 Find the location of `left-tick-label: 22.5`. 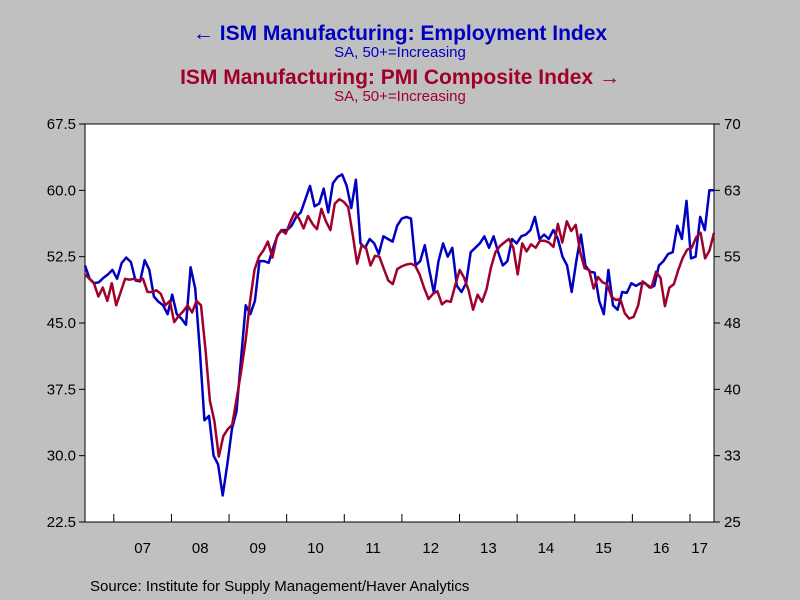

left-tick-label: 22.5 is located at coordinates (61, 522).